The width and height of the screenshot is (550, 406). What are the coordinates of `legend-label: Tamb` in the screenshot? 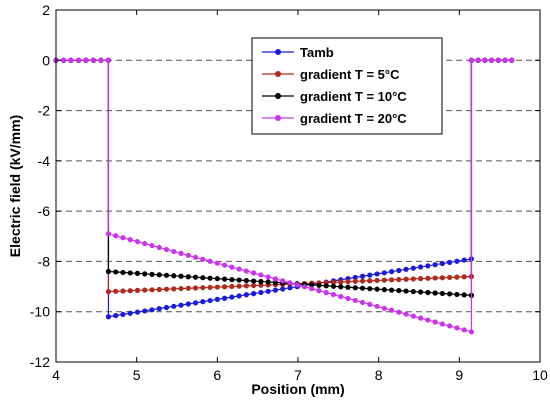 It's located at (317, 52).